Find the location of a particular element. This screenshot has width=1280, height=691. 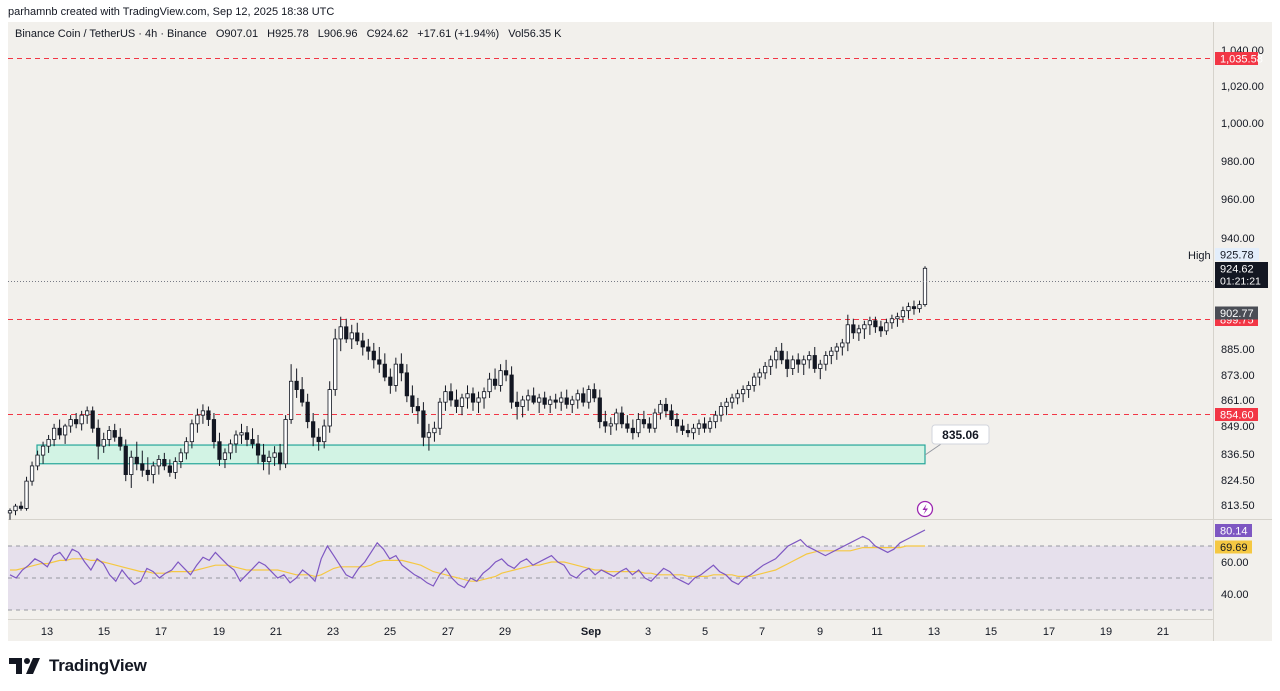

time-tick-label: 19 is located at coordinates (1106, 632).